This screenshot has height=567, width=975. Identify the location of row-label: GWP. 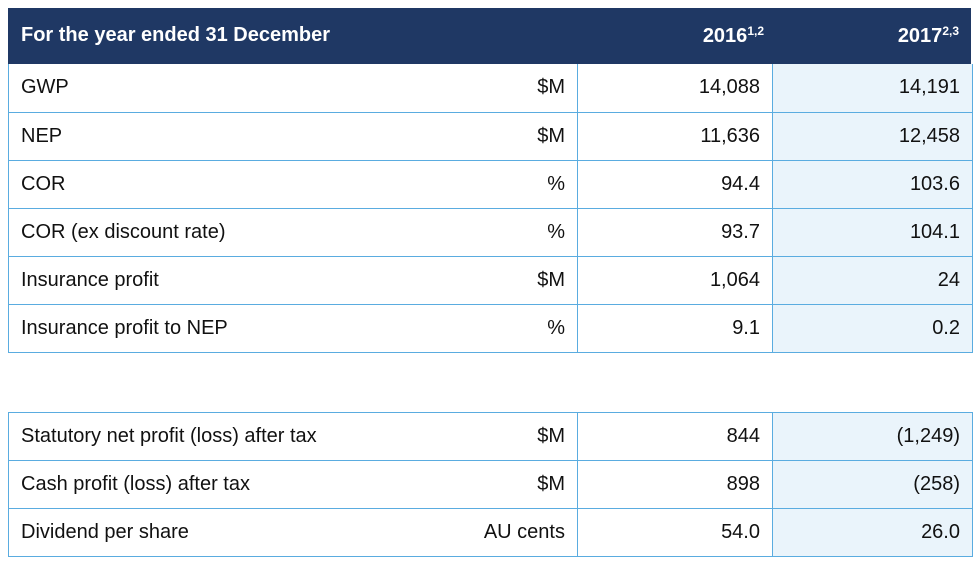
(244, 88).